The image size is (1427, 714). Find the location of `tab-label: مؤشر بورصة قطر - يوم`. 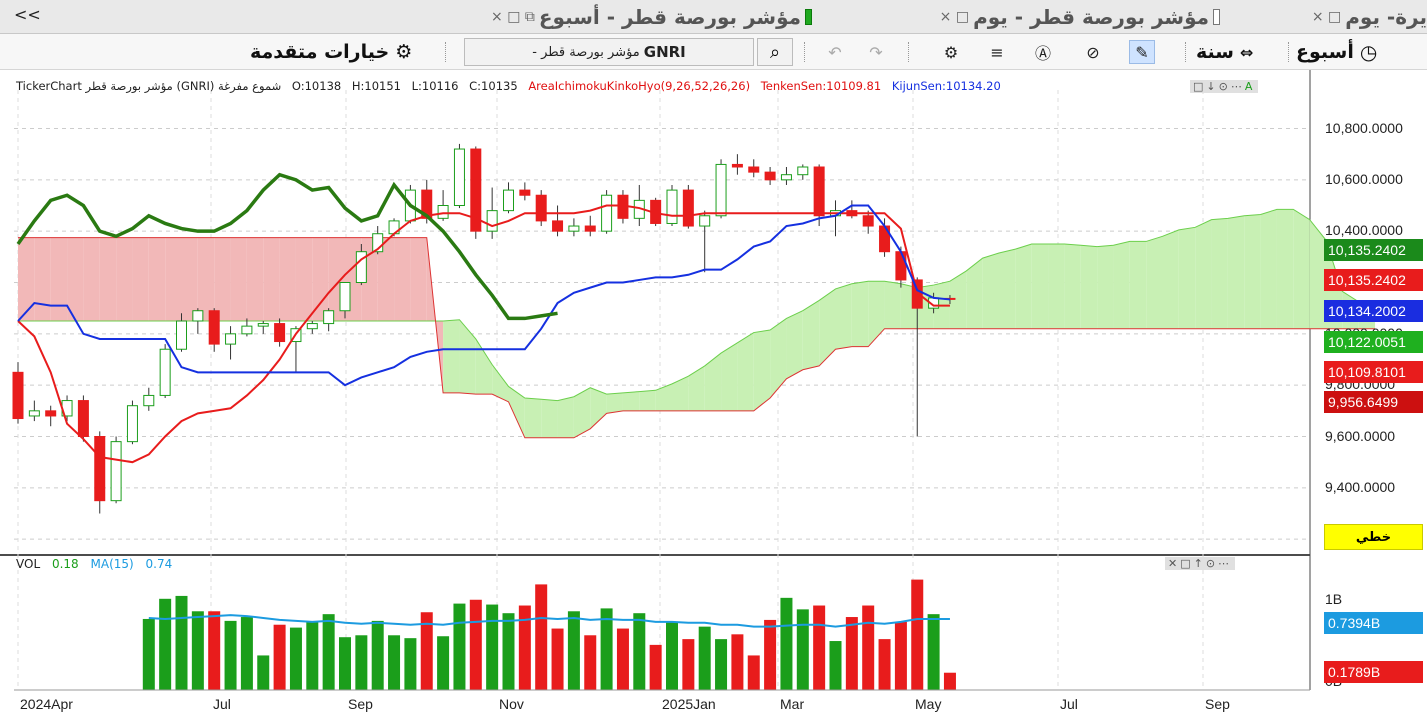

tab-label: مؤشر بورصة قطر - يوم is located at coordinates (1091, 17).